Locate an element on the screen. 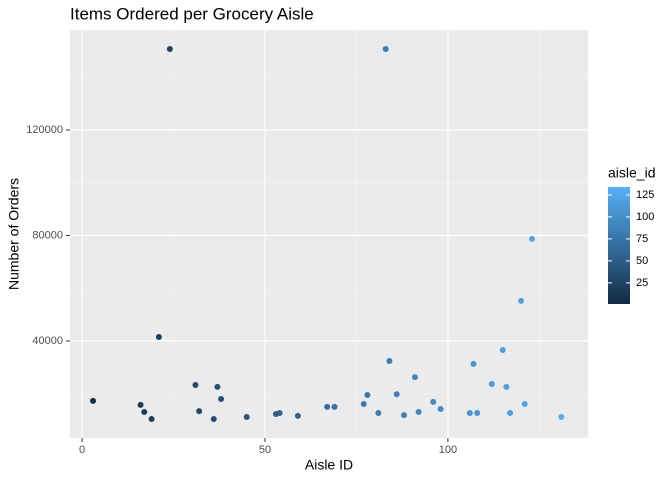  legend-label: 125 is located at coordinates (645, 195).